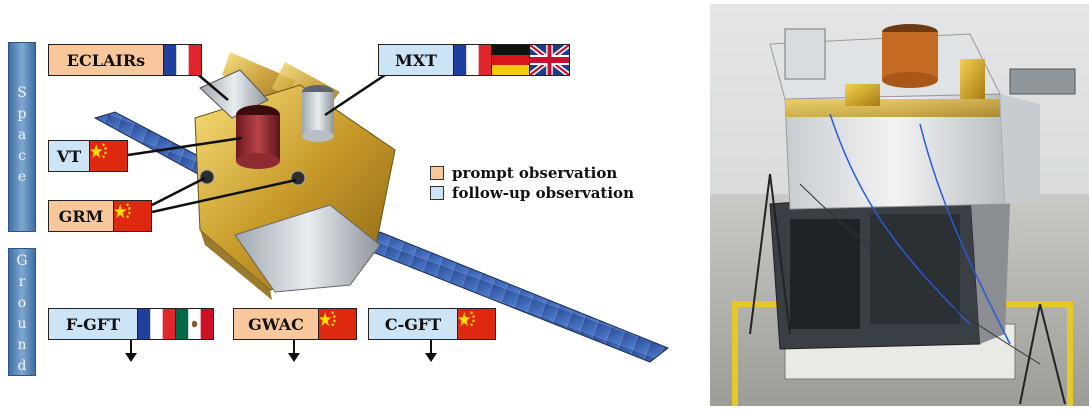  Describe the element at coordinates (178, 191) in the screenshot. I see `grm-pointer-a` at that location.